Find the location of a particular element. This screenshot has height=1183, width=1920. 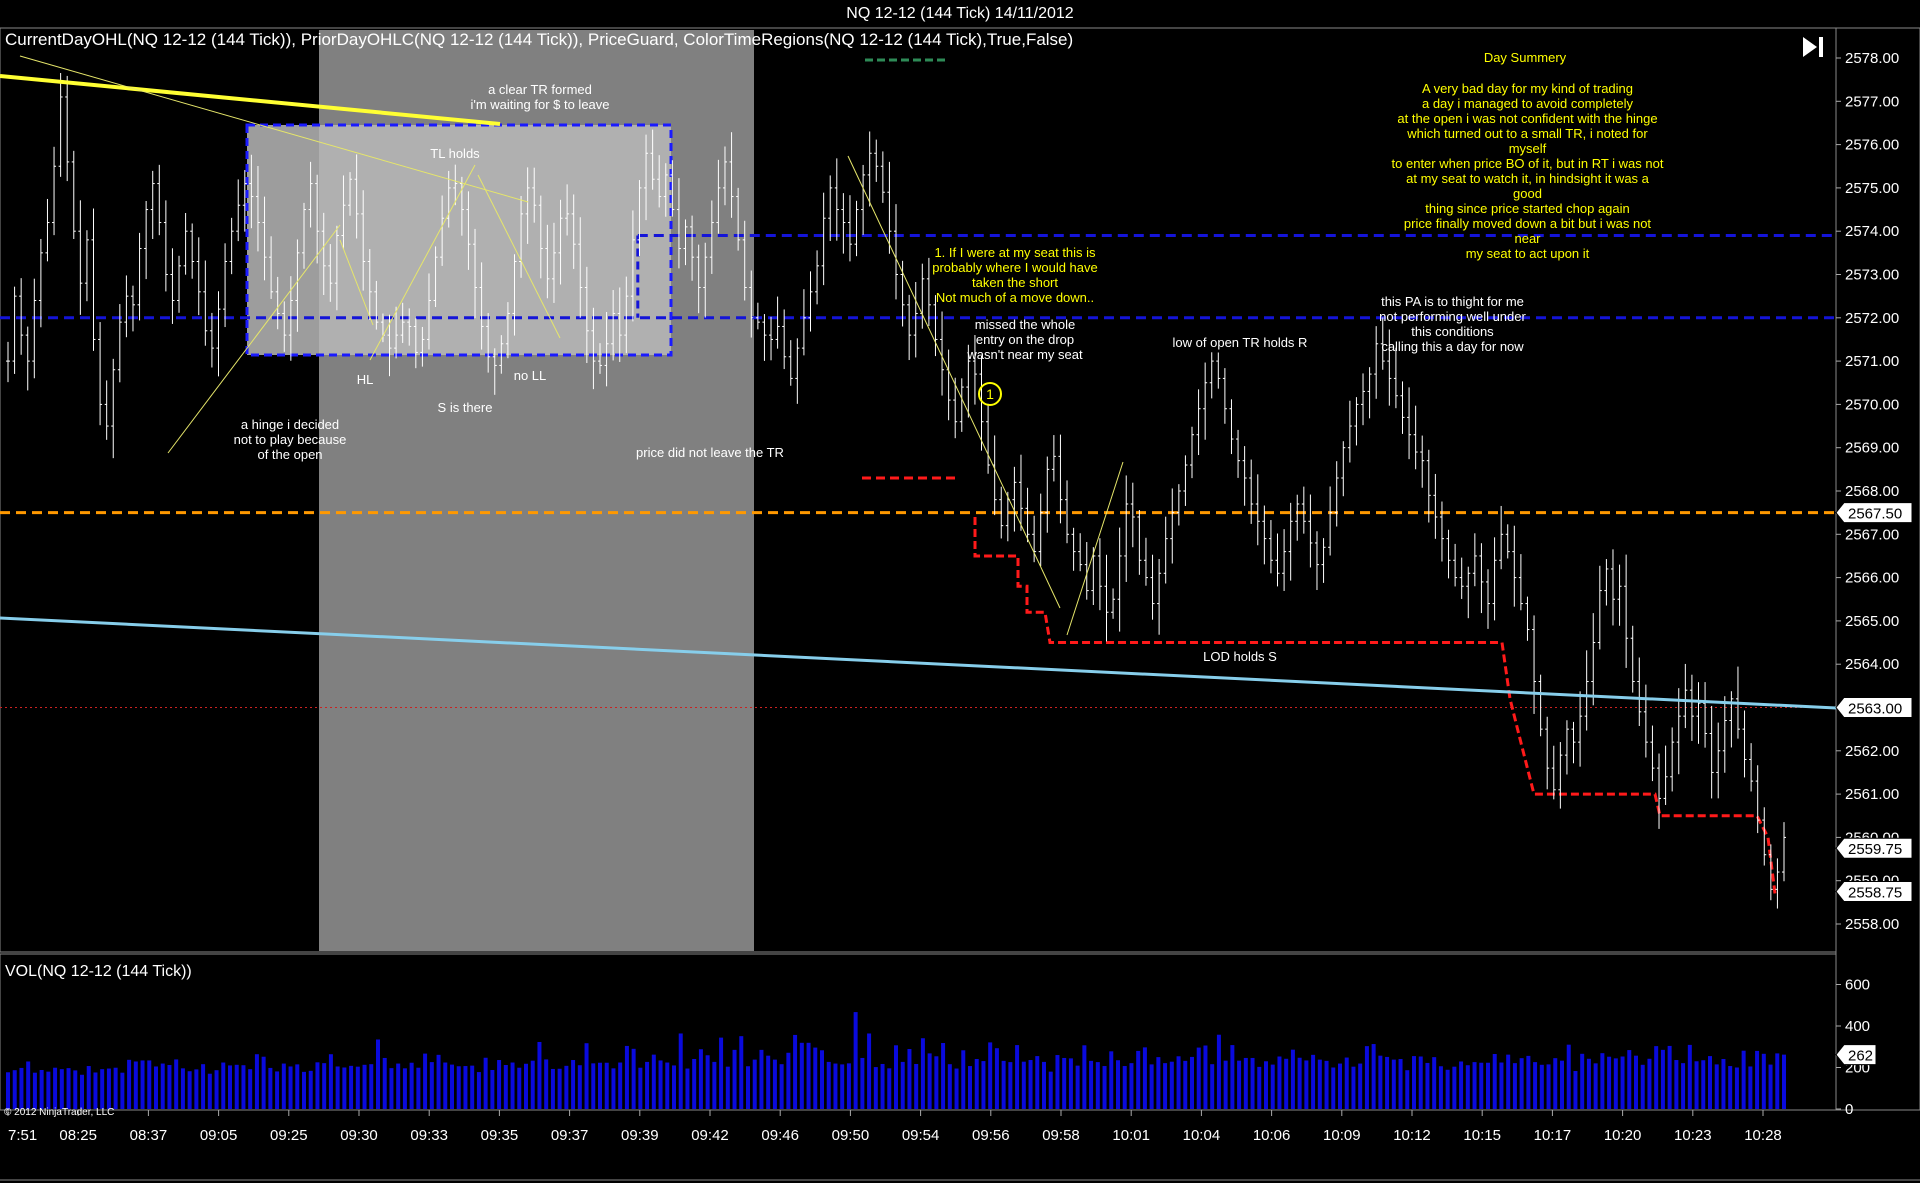

time-axis-label: 09:54 is located at coordinates (921, 1135).